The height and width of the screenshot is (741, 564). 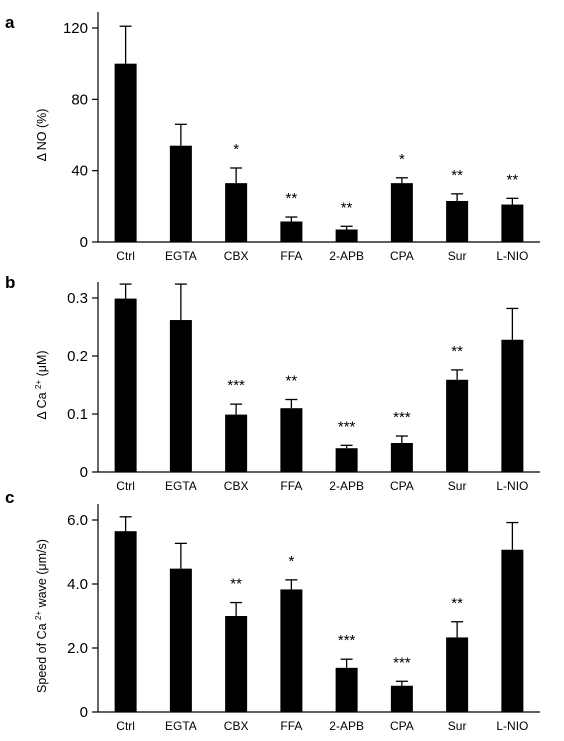 I want to click on y-tick-label: 40, so click(x=79, y=171).